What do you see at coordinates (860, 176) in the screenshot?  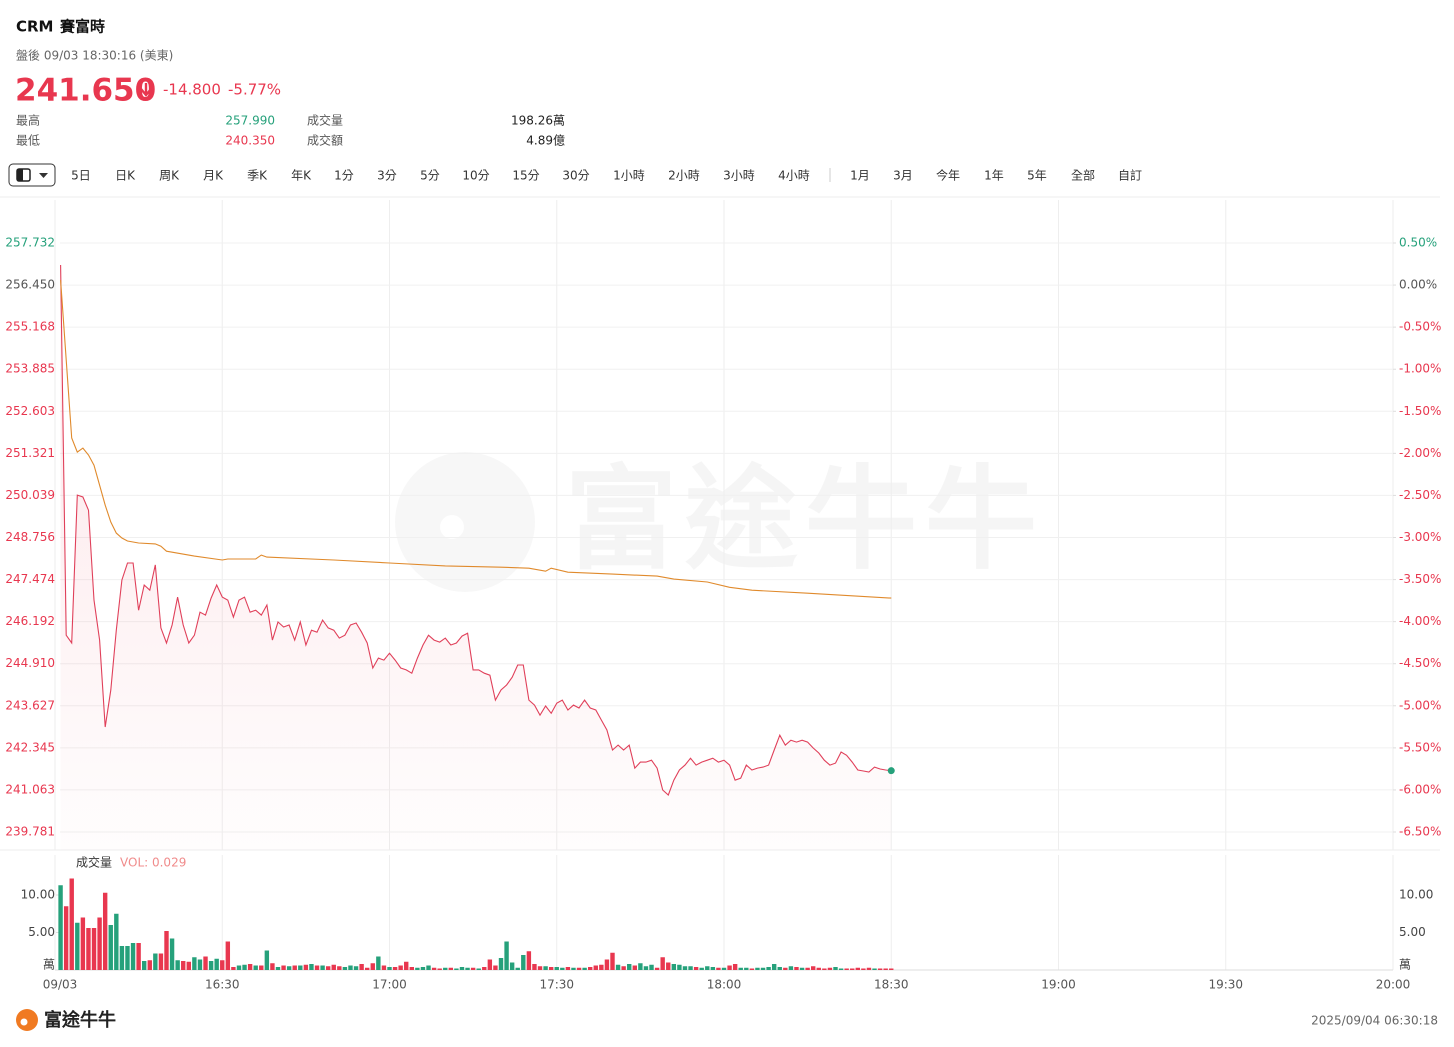 I see `tab: 1月` at bounding box center [860, 176].